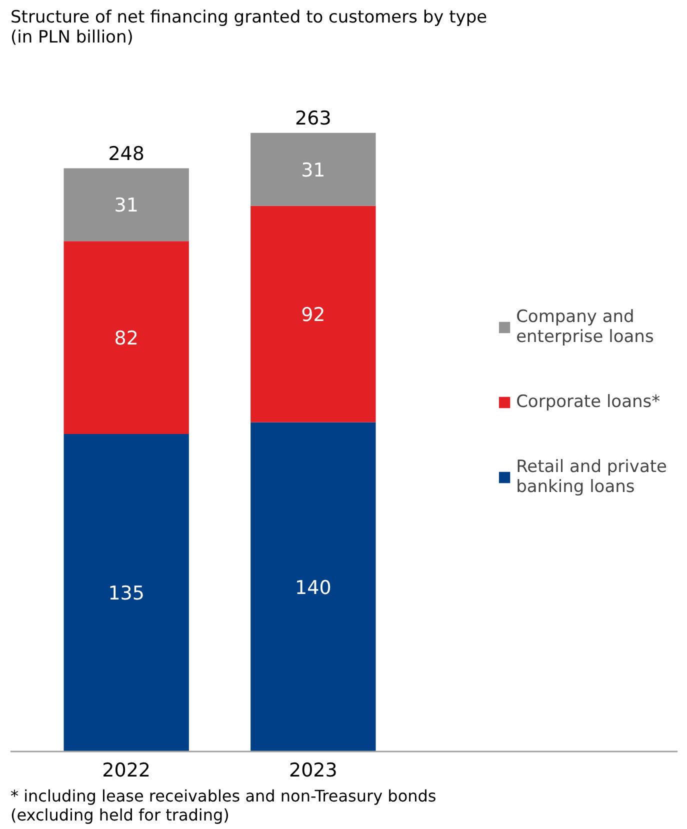  I want to click on total-label: 248, so click(126, 153).